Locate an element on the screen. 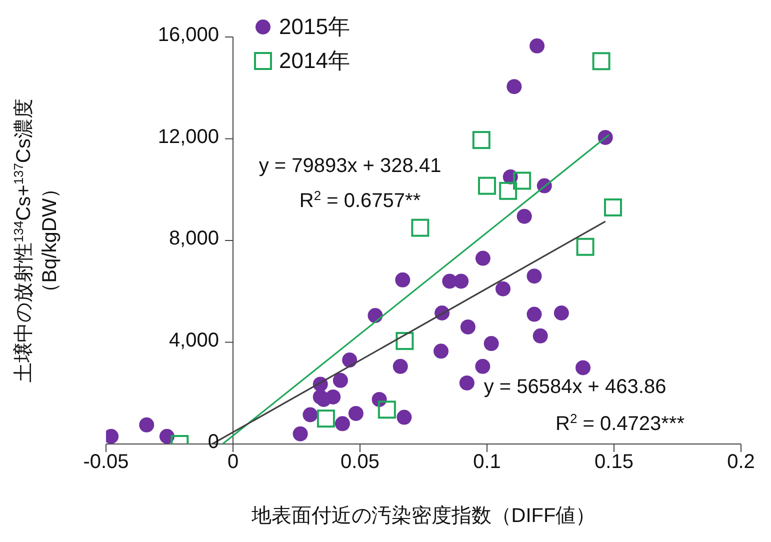  x-tick-label: 0.2 is located at coordinates (741, 462).